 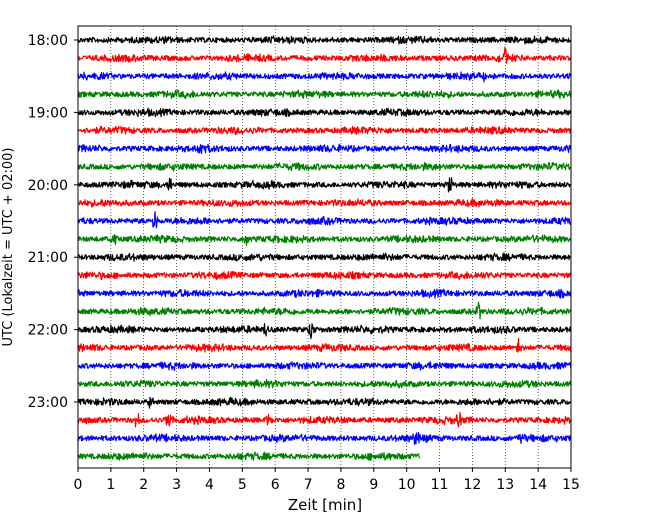 What do you see at coordinates (505, 485) in the screenshot?
I see `x-tick-label: 13` at bounding box center [505, 485].